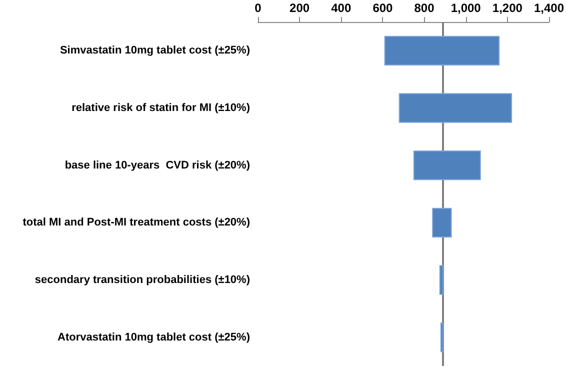  Describe the element at coordinates (300, 8) in the screenshot. I see `x-tick-label: 200` at that location.